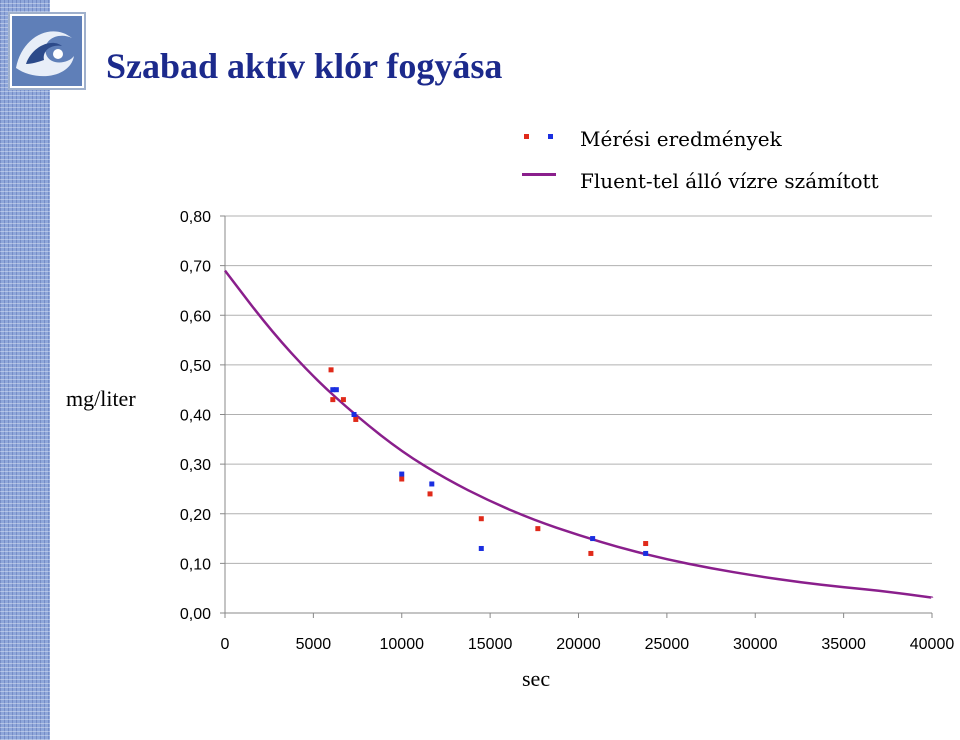 This screenshot has height=740, width=960. I want to click on y-tick-label-0: 0,00, so click(195, 614).